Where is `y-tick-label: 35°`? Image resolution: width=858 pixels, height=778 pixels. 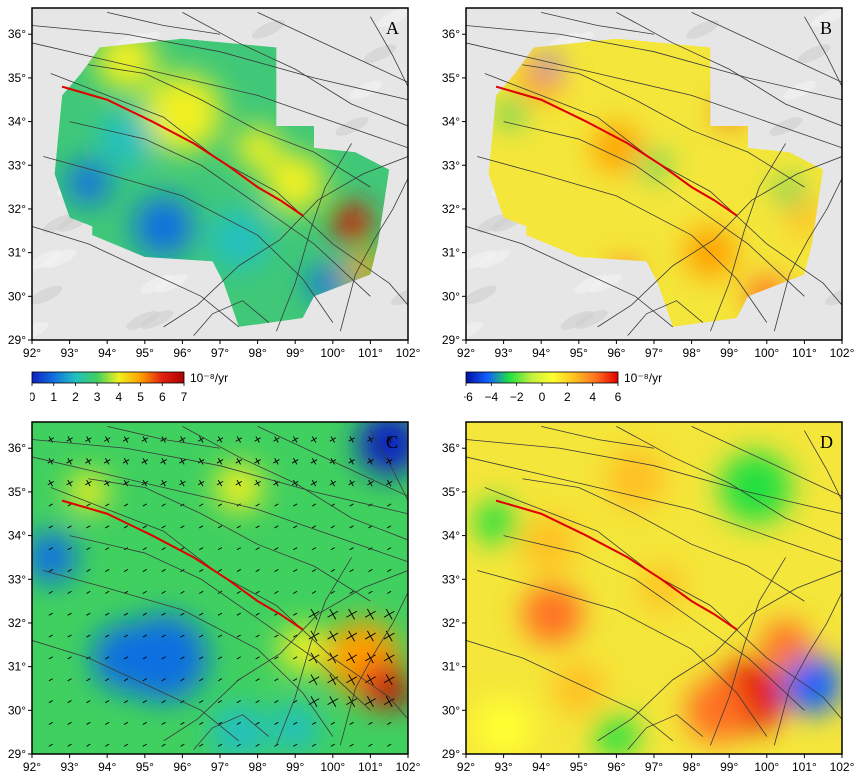 y-tick-label: 35° is located at coordinates (17, 78).